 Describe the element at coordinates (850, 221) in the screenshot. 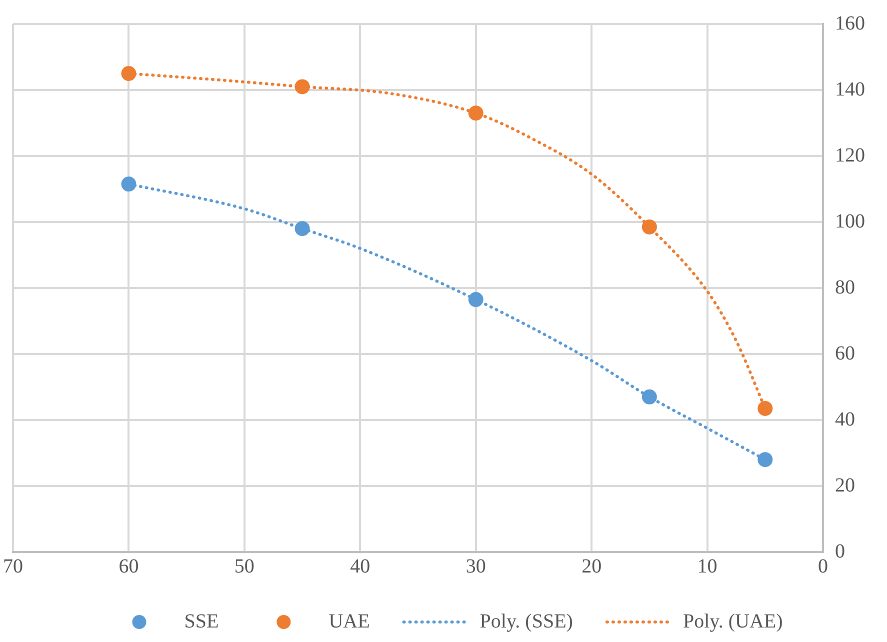

I see `y-tick-label: 100` at that location.